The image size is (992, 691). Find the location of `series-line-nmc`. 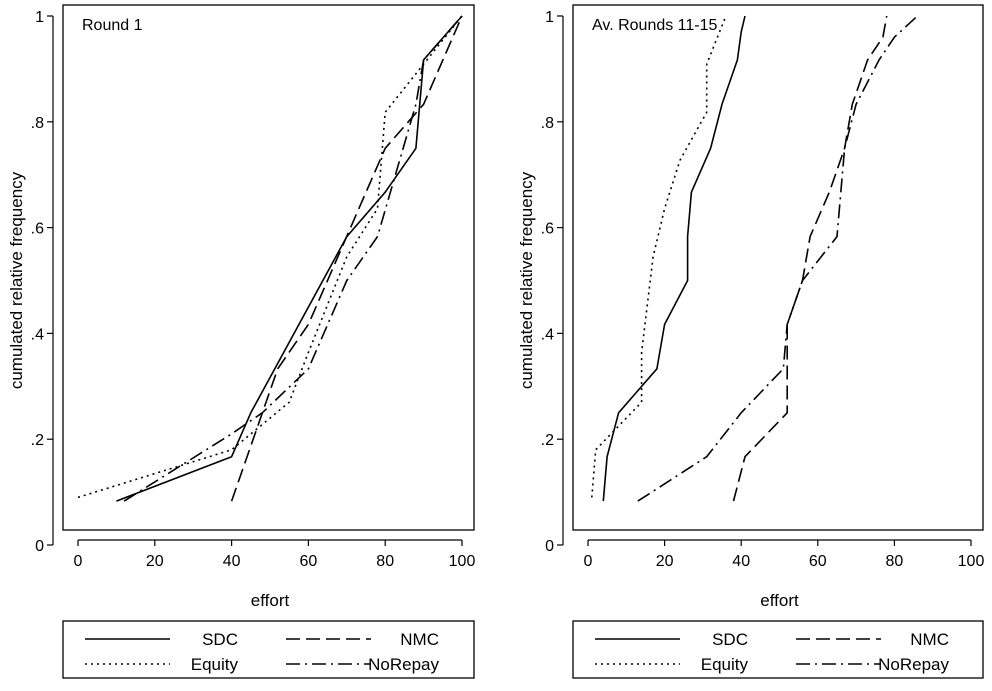

series-line-nmc is located at coordinates (810, 258).